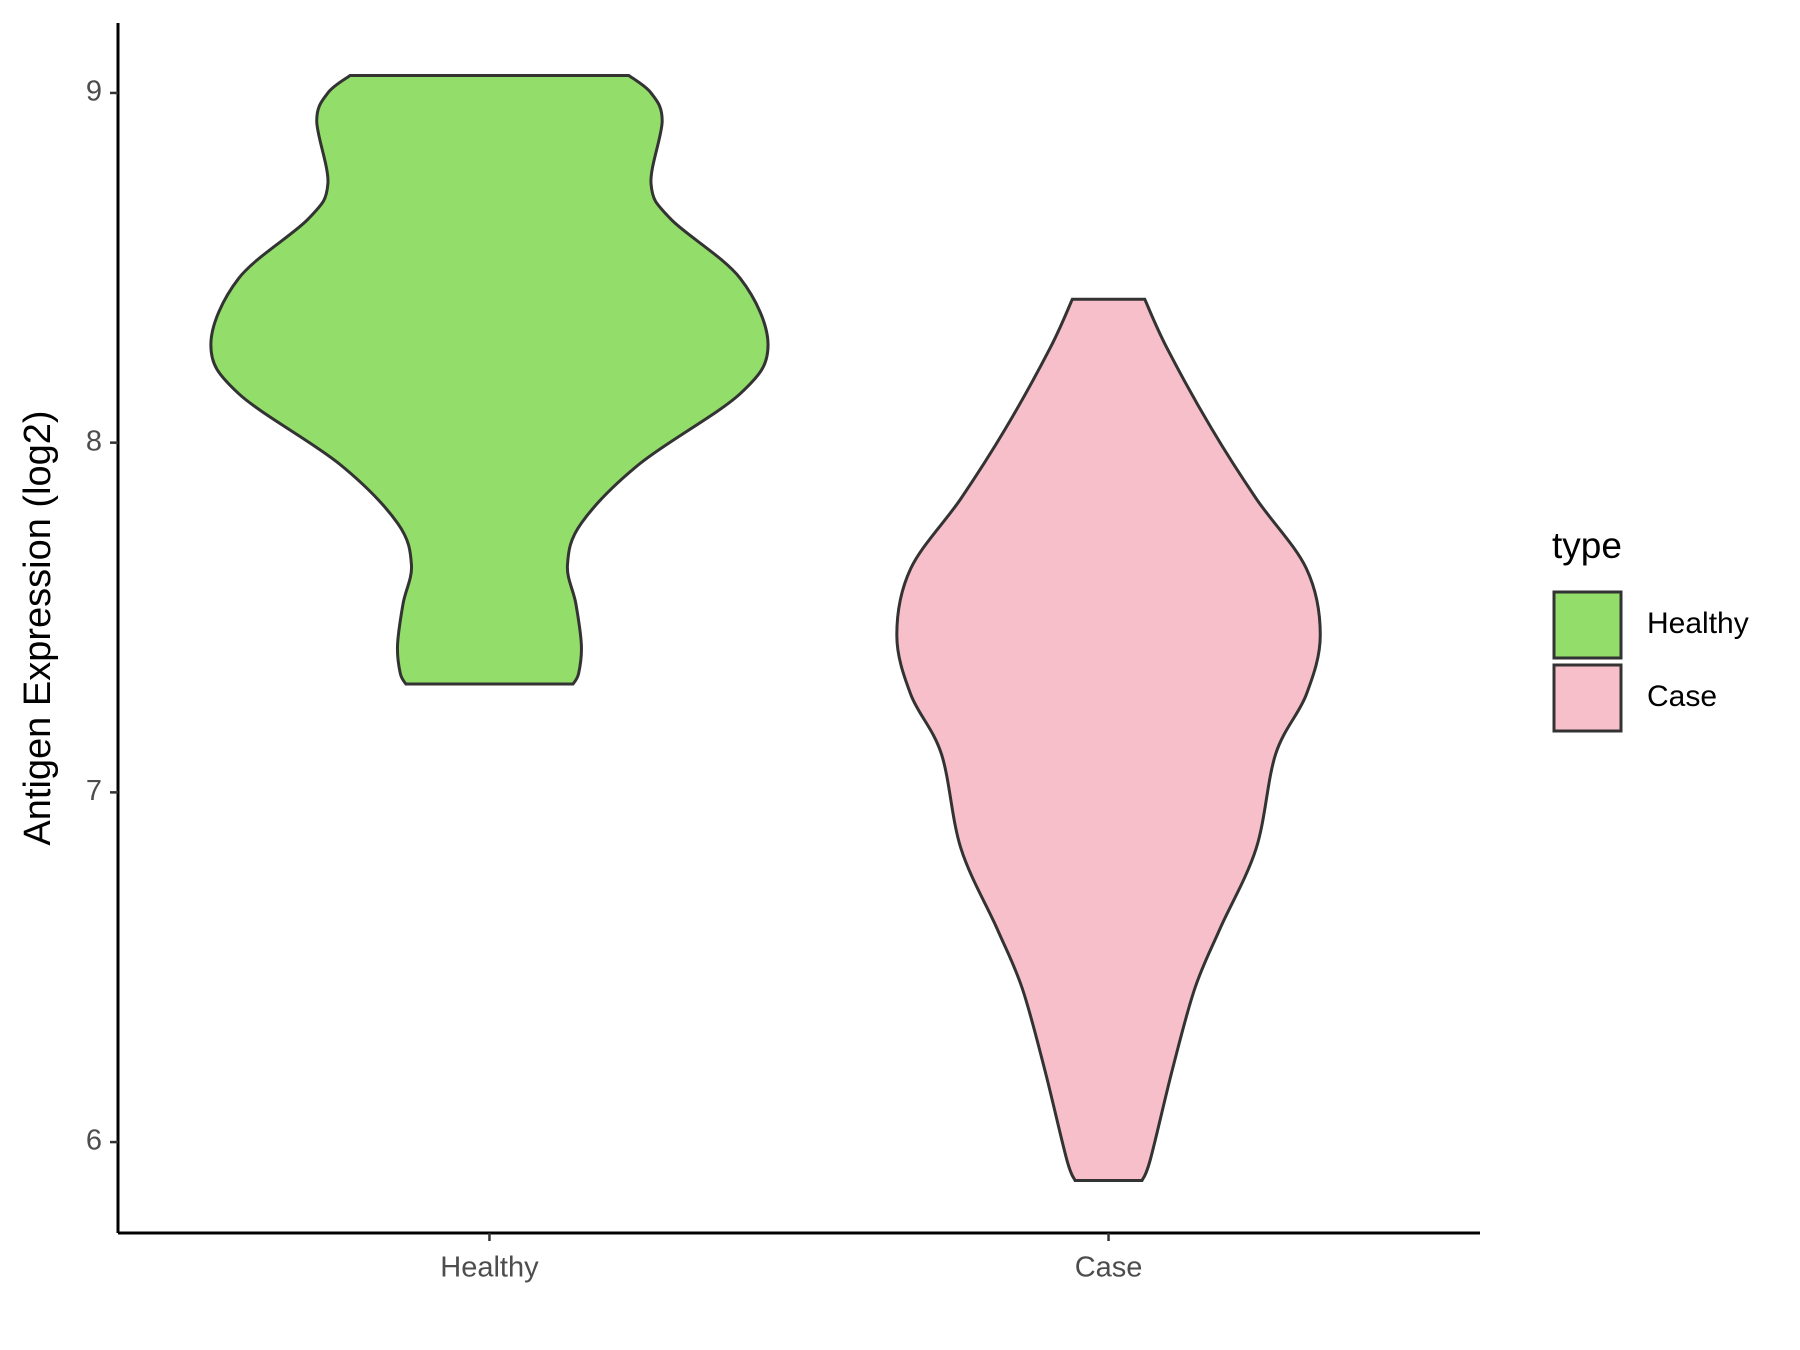 This screenshot has width=1800, height=1350. I want to click on legend-label: Case, so click(1682, 696).